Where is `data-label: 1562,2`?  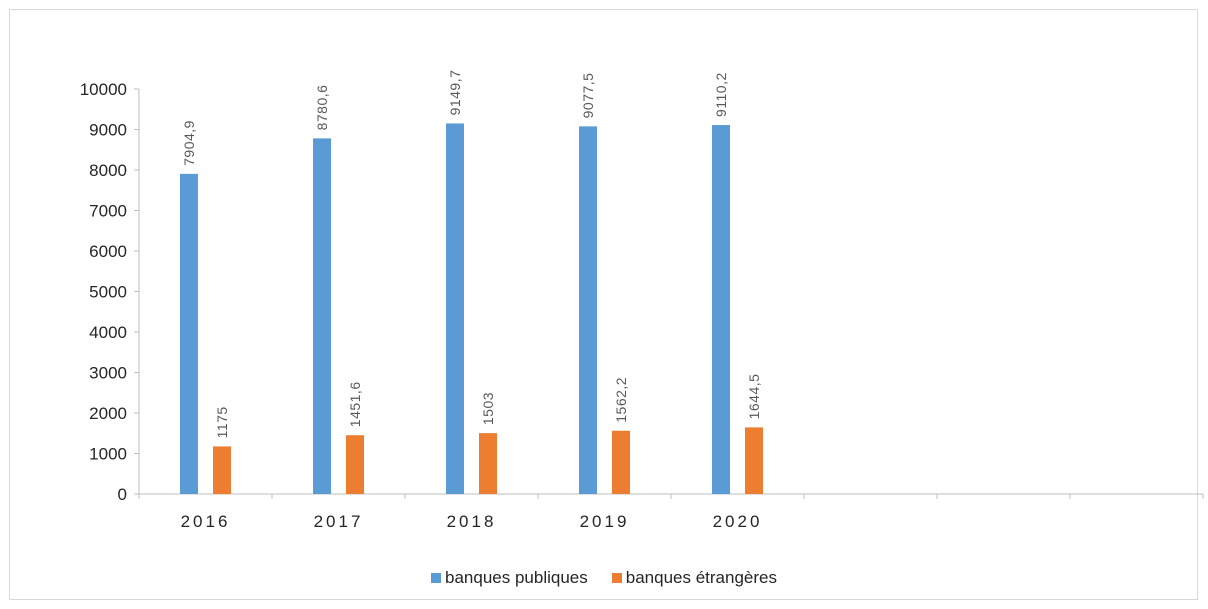
data-label: 1562,2 is located at coordinates (621, 400).